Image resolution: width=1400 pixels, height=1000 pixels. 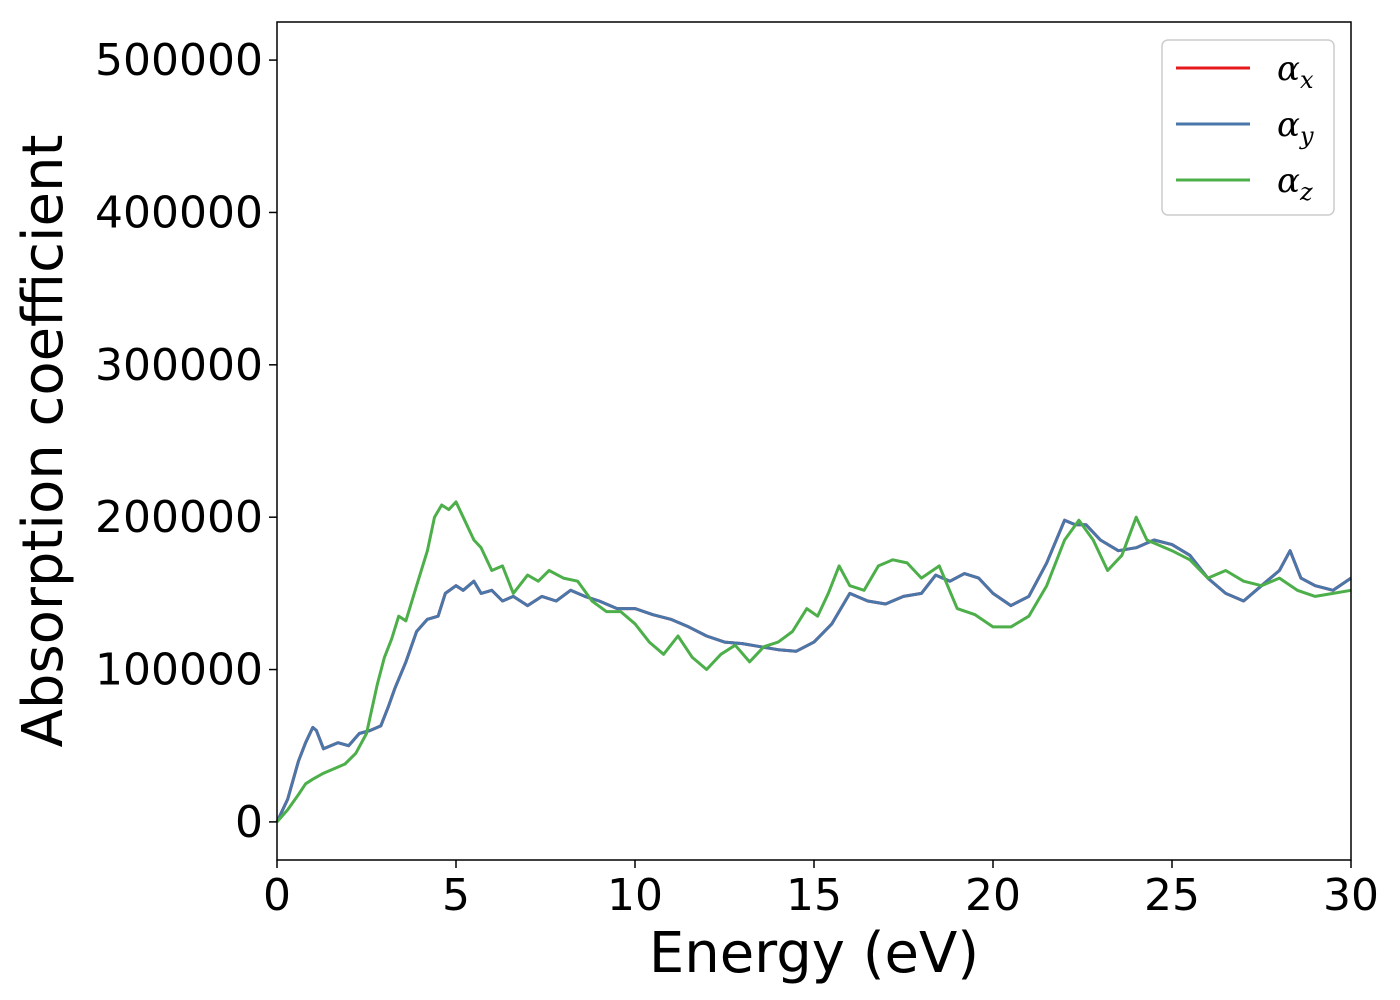 I want to click on legend-label-alpha-x: αx, so click(x=1295, y=71).